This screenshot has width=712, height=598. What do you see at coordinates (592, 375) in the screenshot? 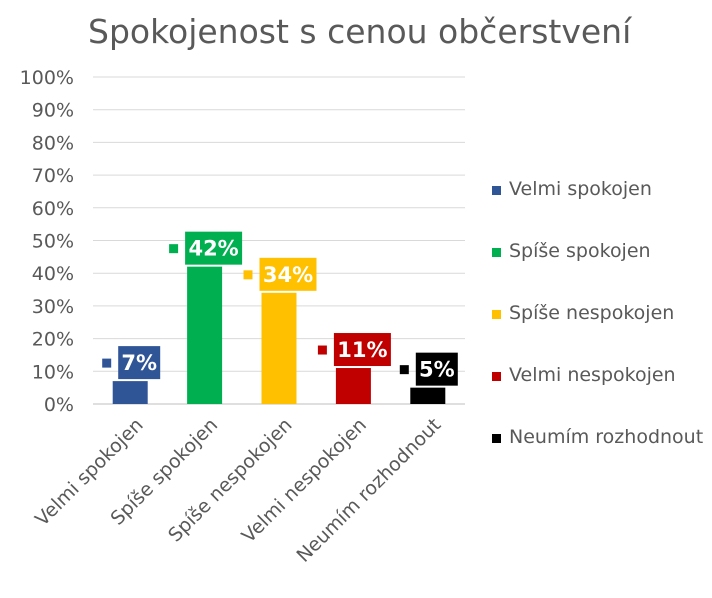
I see `legend-label: Velmi nespokojen` at bounding box center [592, 375].